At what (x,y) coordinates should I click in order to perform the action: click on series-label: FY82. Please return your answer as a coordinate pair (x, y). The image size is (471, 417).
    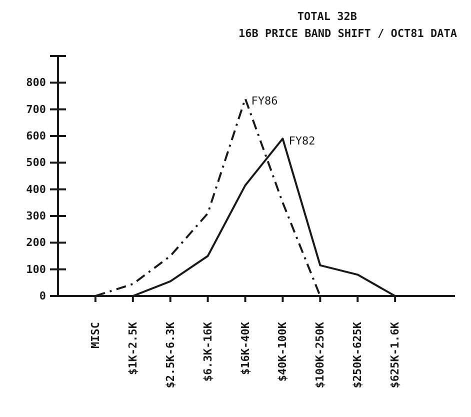
    Looking at the image, I should click on (302, 141).